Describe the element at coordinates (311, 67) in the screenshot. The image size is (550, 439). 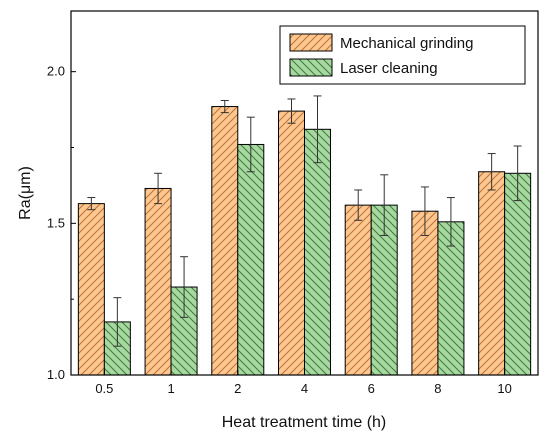
I see `legend-swatch-laser-cleaning` at that location.